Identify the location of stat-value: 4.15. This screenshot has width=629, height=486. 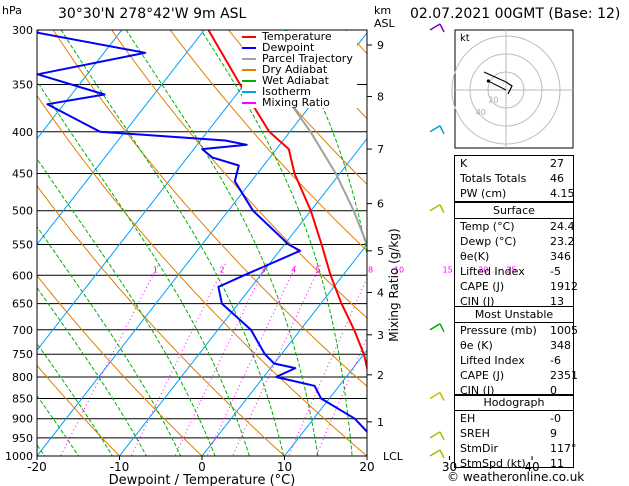
(562, 193).